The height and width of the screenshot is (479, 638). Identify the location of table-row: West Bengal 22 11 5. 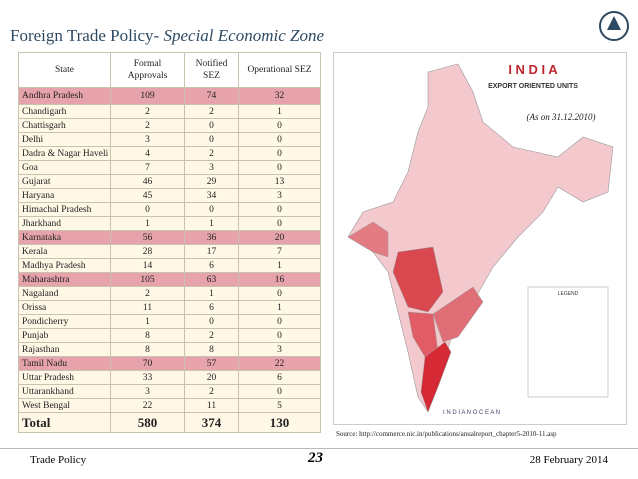
(169, 405).